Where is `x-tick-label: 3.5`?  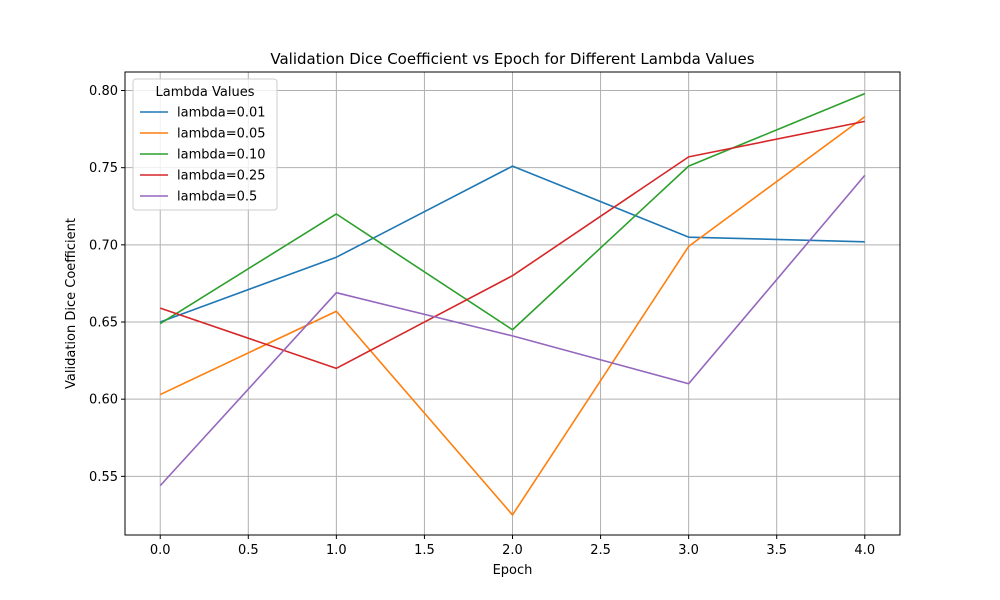 x-tick-label: 3.5 is located at coordinates (776, 550).